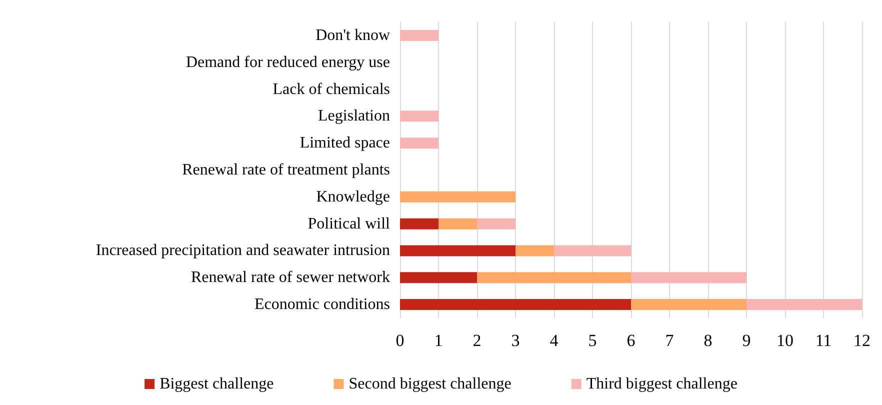 The image size is (882, 405). I want to click on y-tick-label: Economic conditions, so click(322, 305).